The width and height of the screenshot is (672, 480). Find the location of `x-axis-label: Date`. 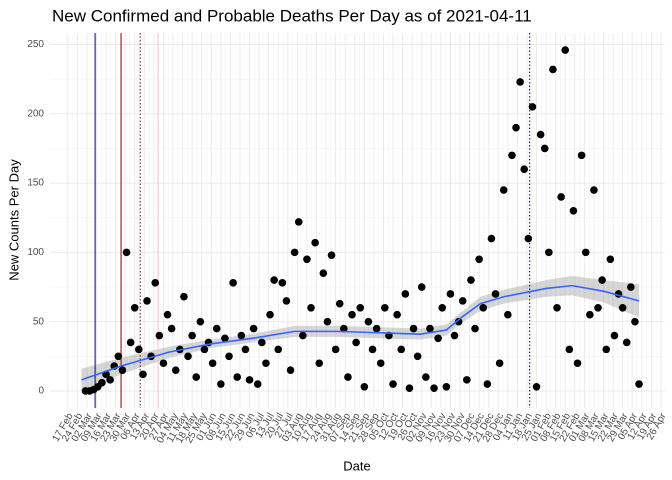

x-axis-label: Date is located at coordinates (356, 465).